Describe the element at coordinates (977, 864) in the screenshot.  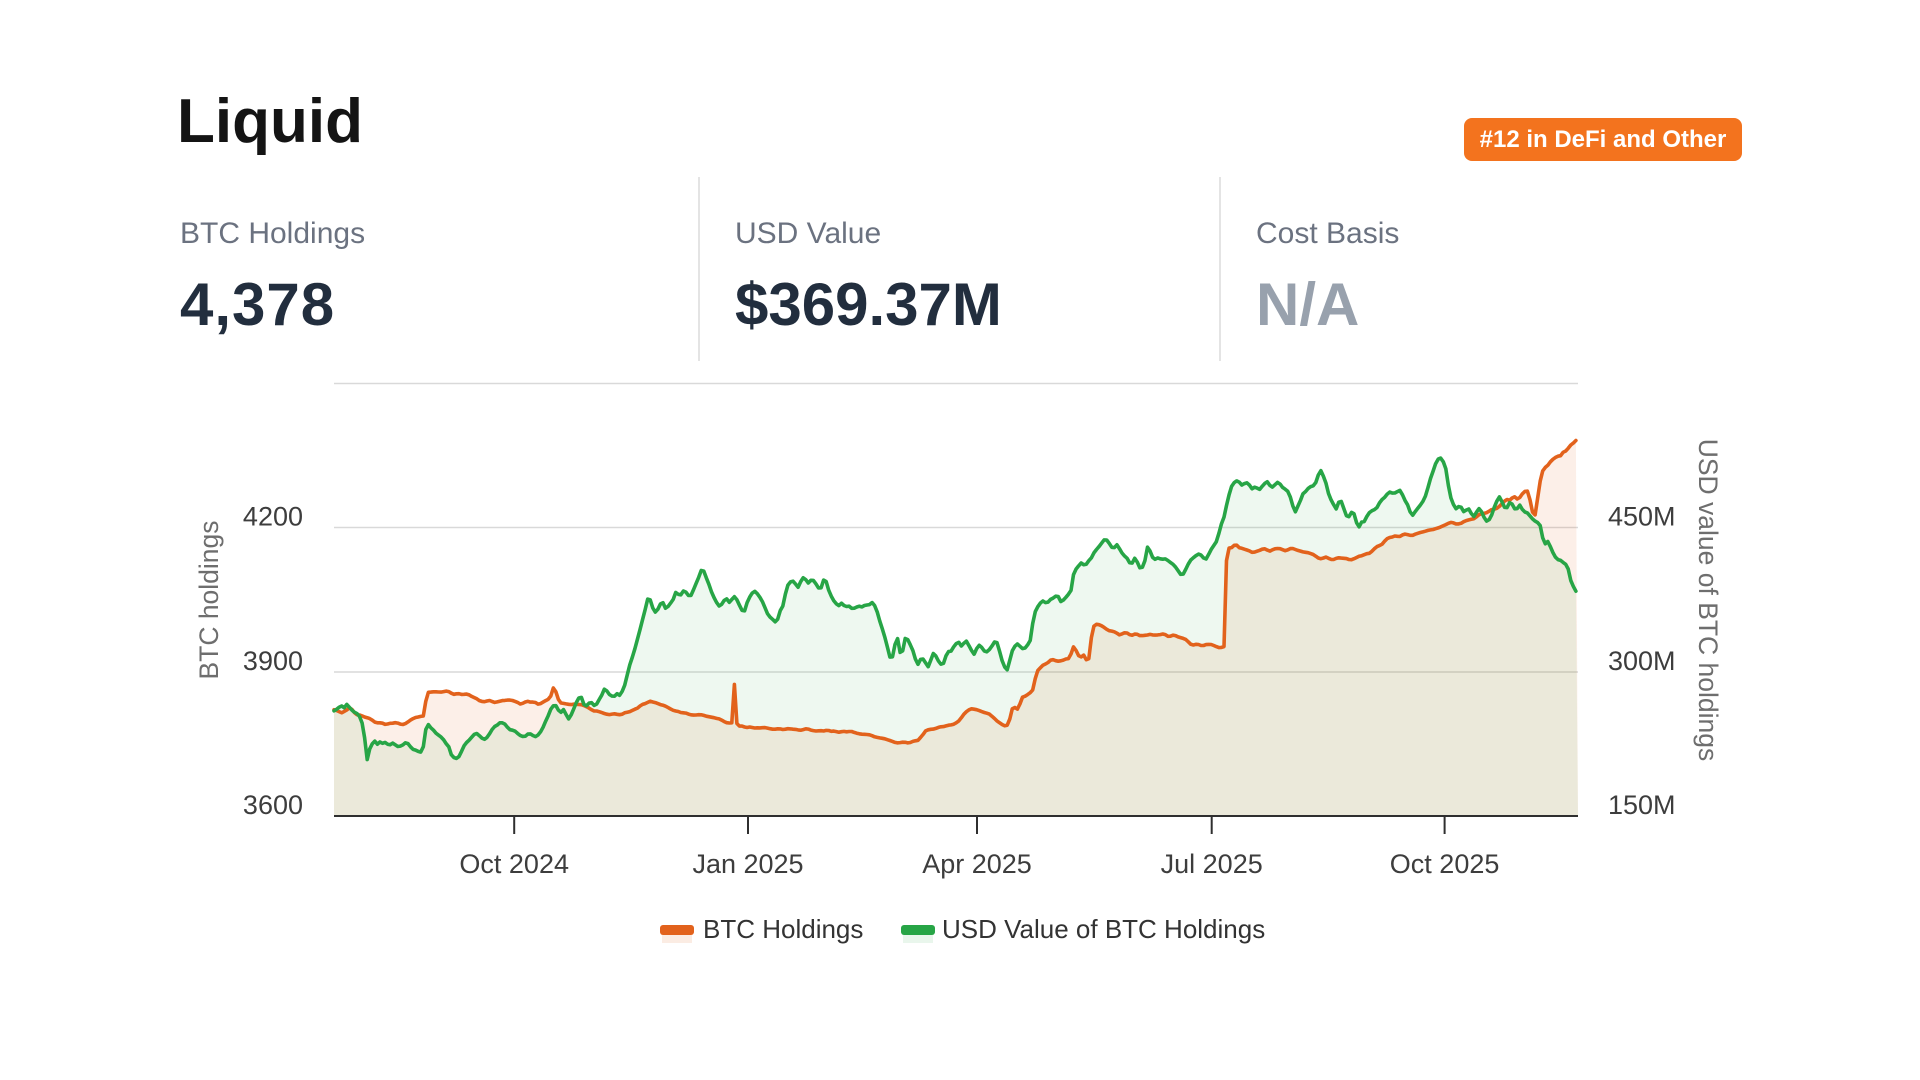
I see `svg-text: Apr 2025` at that location.